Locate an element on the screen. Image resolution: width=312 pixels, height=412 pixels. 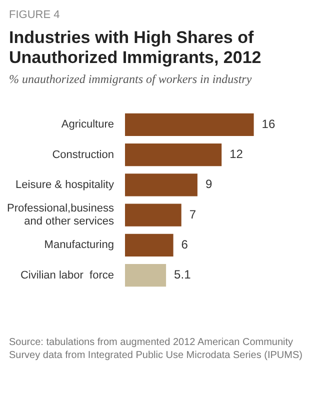
chart-subtitle: % unauthorized immigrants of workers in industry is located at coordinates (131, 79).